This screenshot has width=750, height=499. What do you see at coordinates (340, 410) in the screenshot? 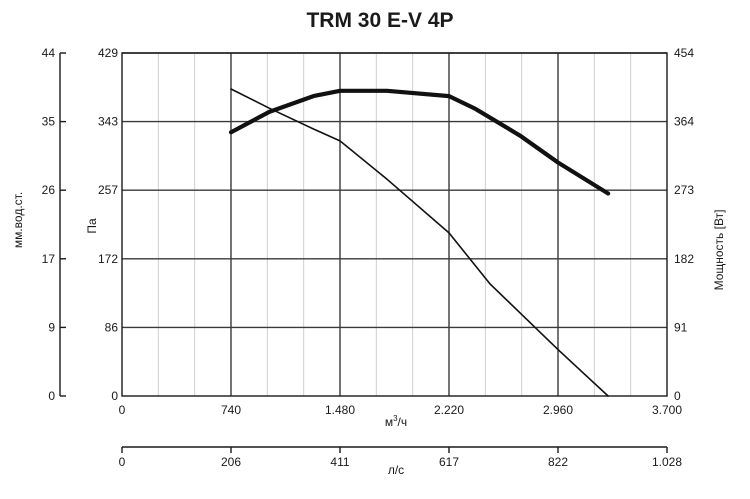
I see `m3h-tick-label: 1.480` at bounding box center [340, 410].